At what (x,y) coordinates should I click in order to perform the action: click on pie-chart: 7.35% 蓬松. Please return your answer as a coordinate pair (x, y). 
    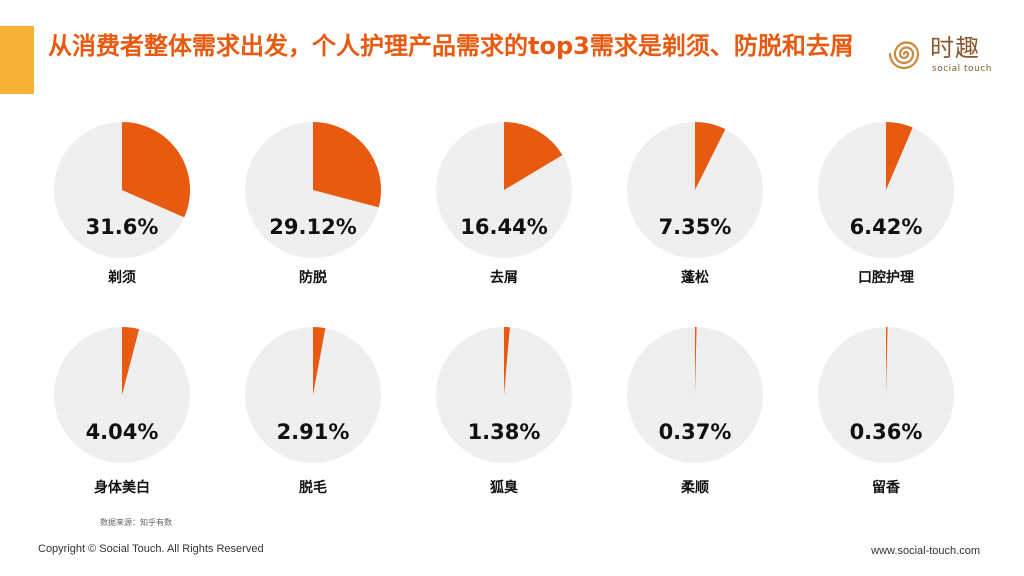
    Looking at the image, I should click on (695, 205).